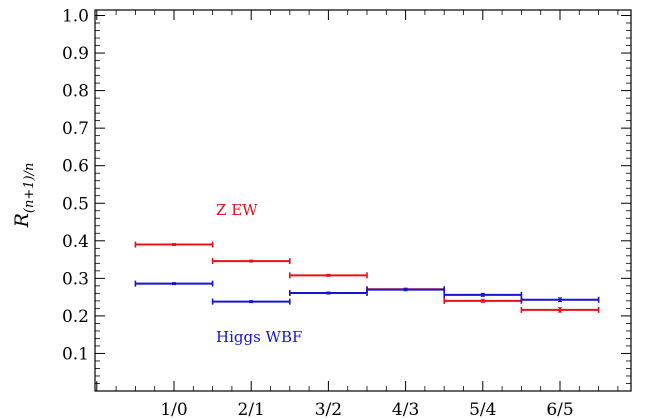  I want to click on x-tick-labels: 1/0 2/1 3/2 4/3 5/4 6/5, so click(366, 409).